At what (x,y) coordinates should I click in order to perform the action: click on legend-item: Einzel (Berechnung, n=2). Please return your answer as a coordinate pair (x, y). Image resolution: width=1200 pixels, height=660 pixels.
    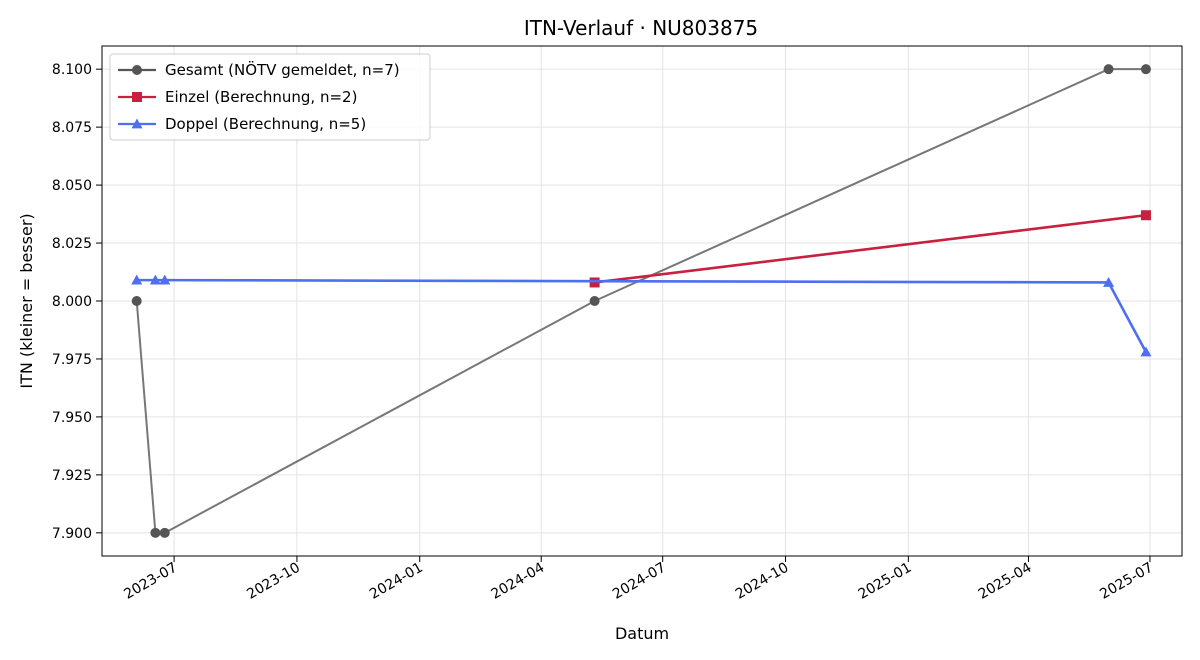
    Looking at the image, I should click on (237, 97).